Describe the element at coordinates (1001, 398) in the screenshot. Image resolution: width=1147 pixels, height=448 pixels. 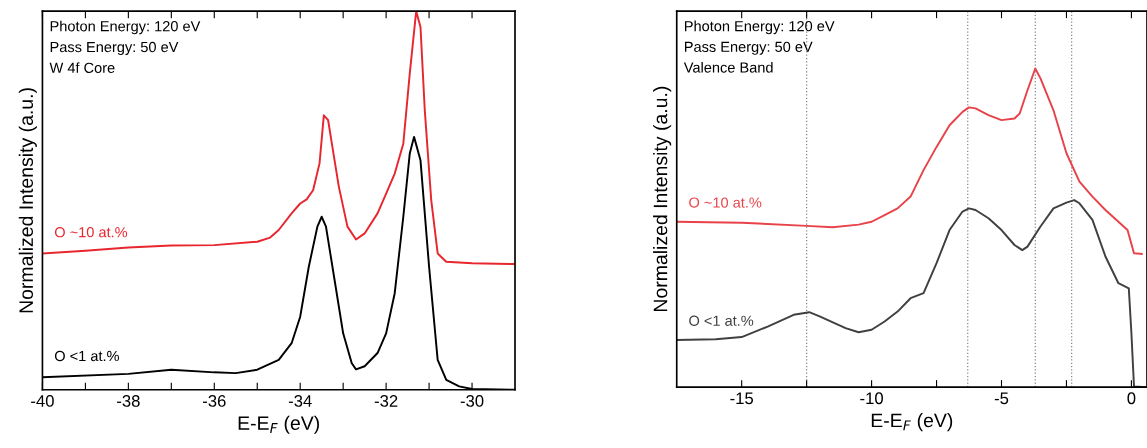
I see `x-tick-label: -5` at that location.